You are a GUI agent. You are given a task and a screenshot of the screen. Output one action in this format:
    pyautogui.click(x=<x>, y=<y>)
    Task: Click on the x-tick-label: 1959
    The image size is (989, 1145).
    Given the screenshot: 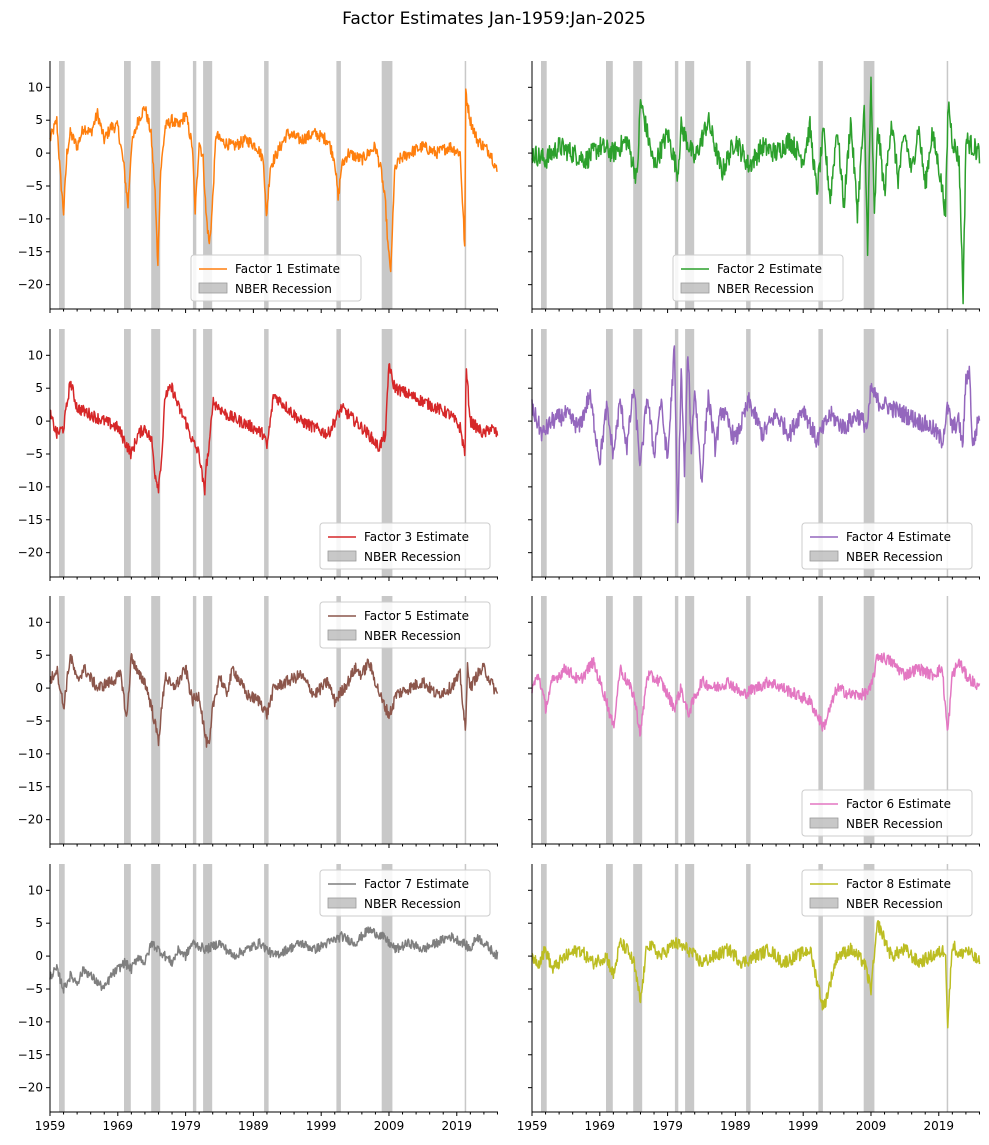 What is the action you would take?
    pyautogui.click(x=50, y=1126)
    